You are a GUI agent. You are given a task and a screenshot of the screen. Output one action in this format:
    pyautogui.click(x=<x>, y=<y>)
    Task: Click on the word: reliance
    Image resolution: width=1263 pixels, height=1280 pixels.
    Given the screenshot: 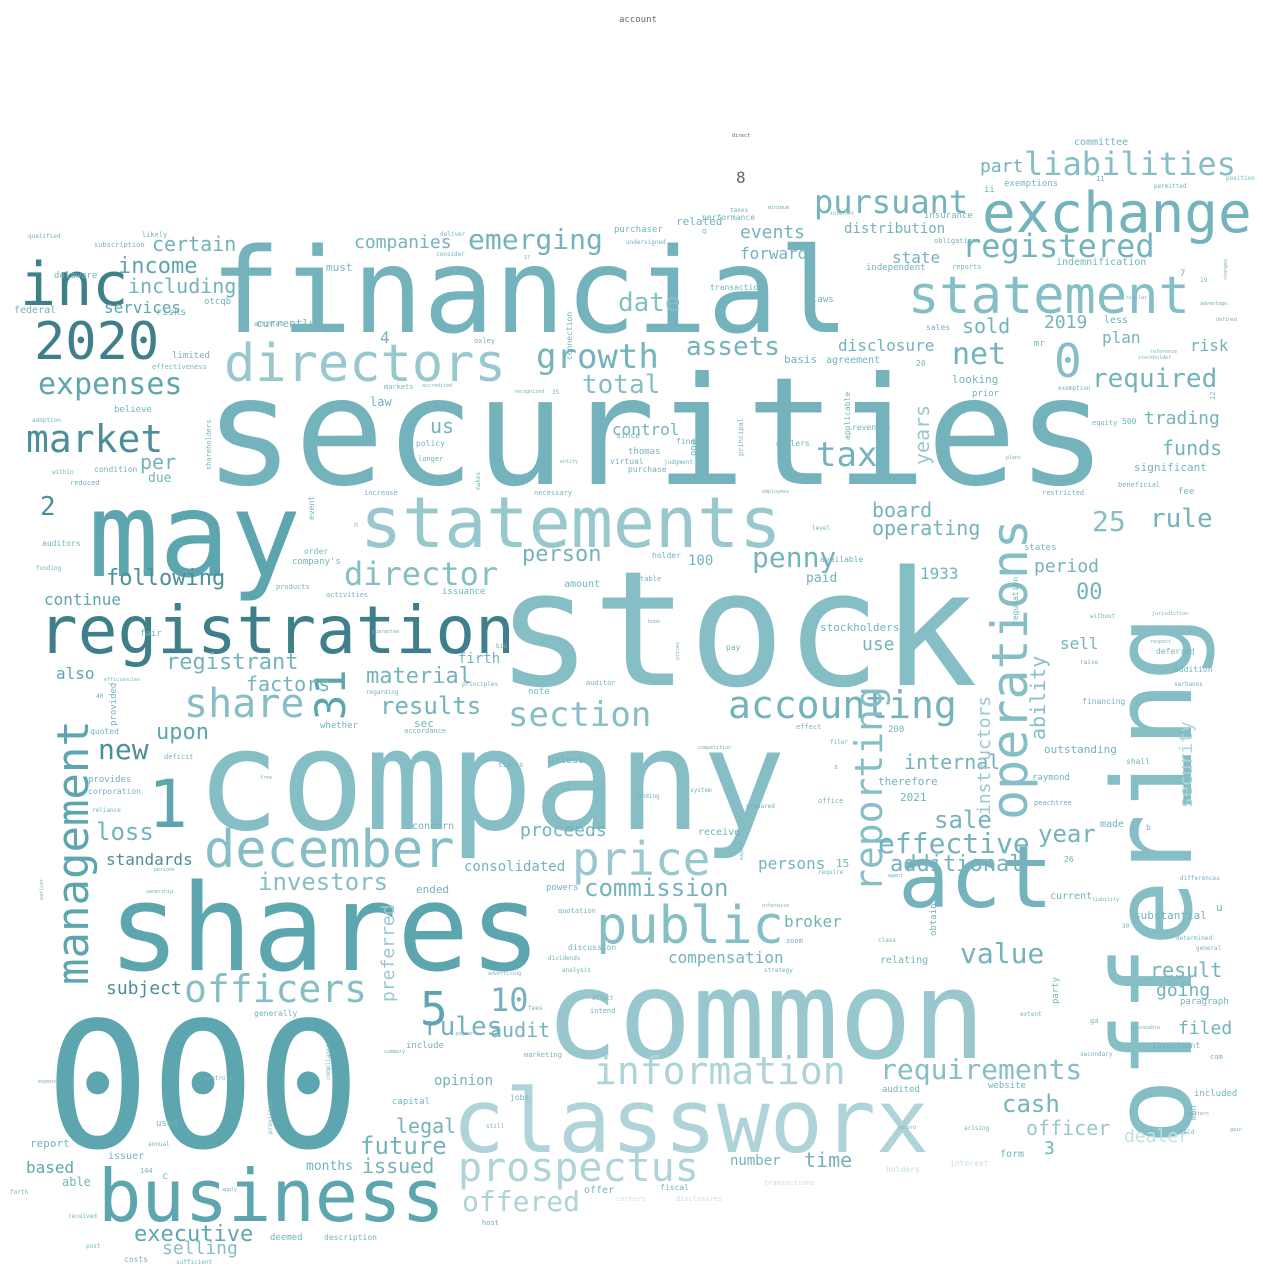 What is the action you would take?
    pyautogui.click(x=106, y=810)
    